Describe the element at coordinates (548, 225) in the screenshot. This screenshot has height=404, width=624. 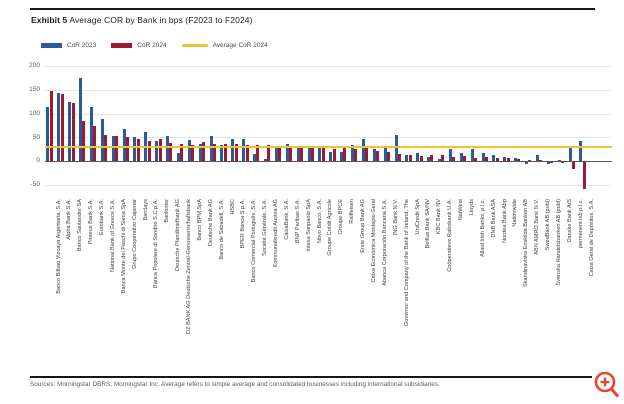
I see `x-axis-bank-label: SwedBank AB (publ)` at that location.